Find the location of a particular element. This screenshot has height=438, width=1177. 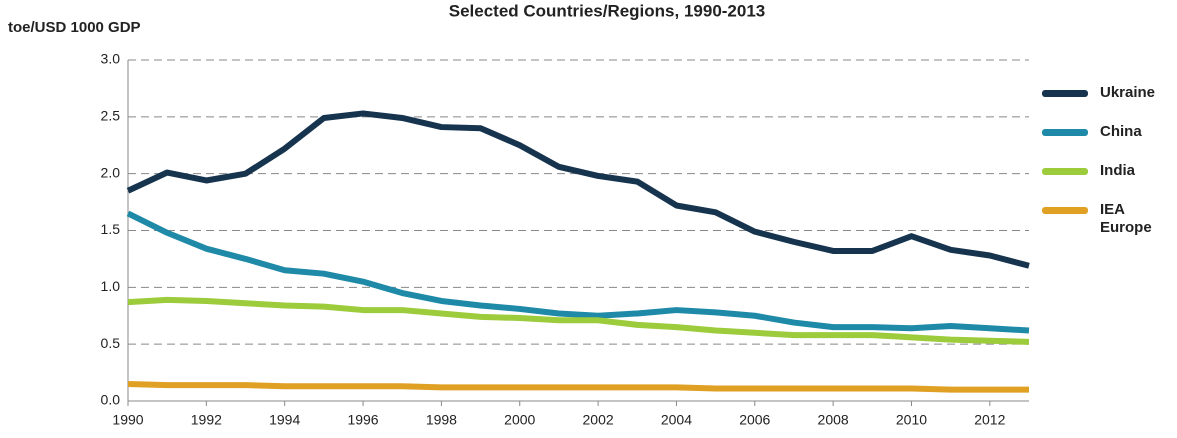

legend-item: Ukraine is located at coordinates (1098, 93).